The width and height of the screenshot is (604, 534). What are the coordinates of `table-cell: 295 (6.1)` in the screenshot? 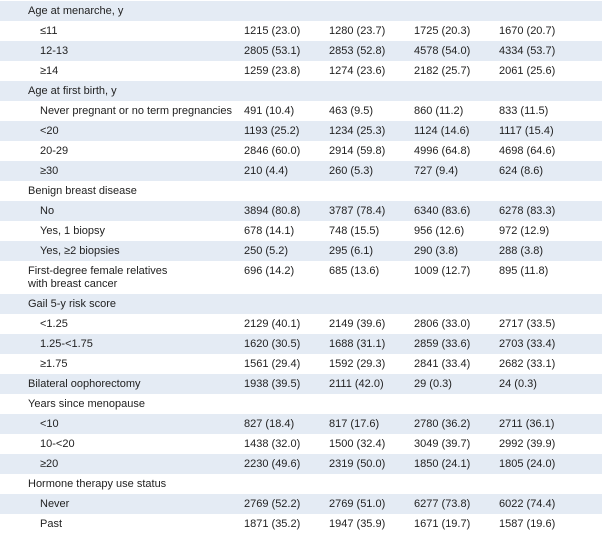 It's located at (351, 251).